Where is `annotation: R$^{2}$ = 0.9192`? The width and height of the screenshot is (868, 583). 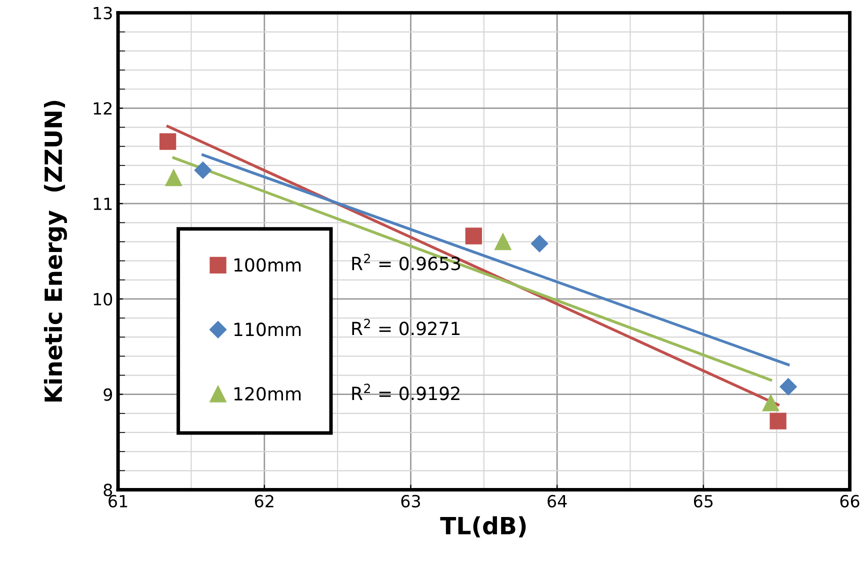 annotation: R$^{2}$ = 0.9192 is located at coordinates (406, 392).